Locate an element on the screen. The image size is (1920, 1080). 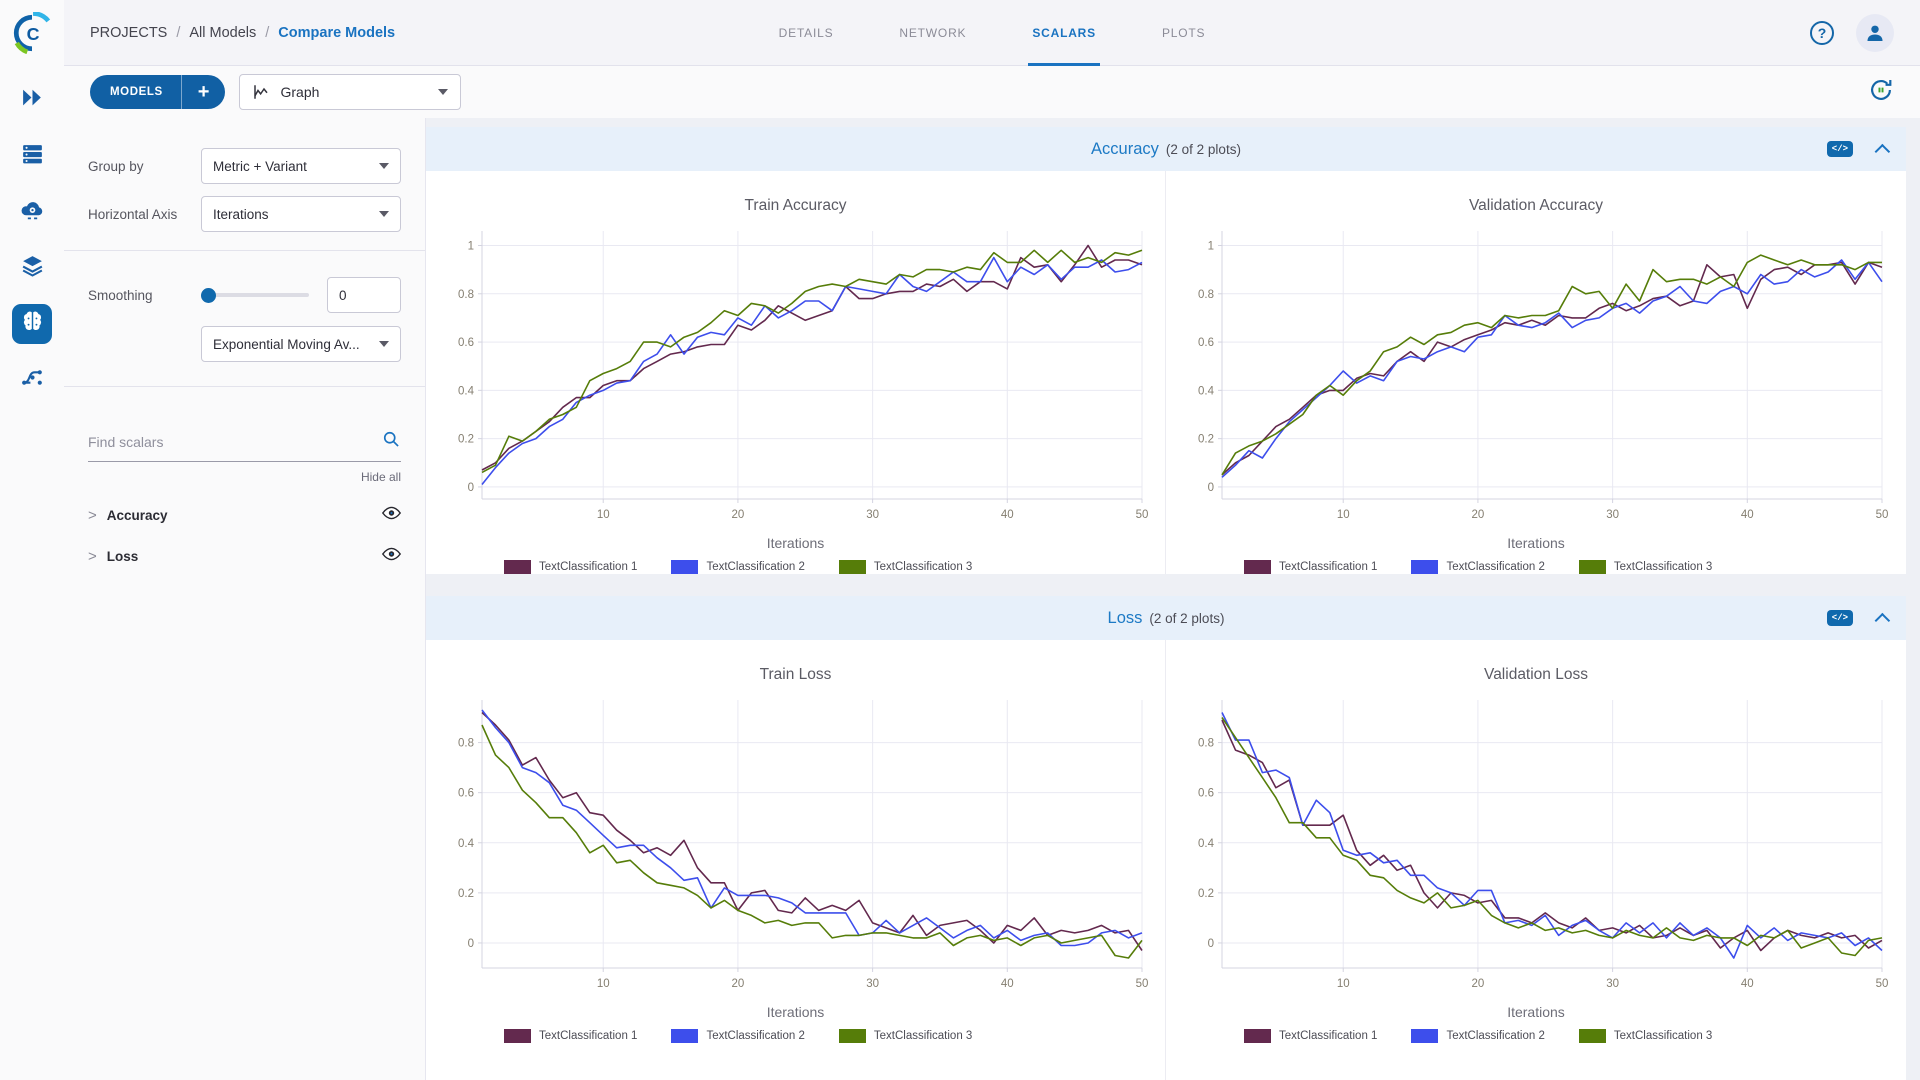
help-icon: ? is located at coordinates (1822, 32).